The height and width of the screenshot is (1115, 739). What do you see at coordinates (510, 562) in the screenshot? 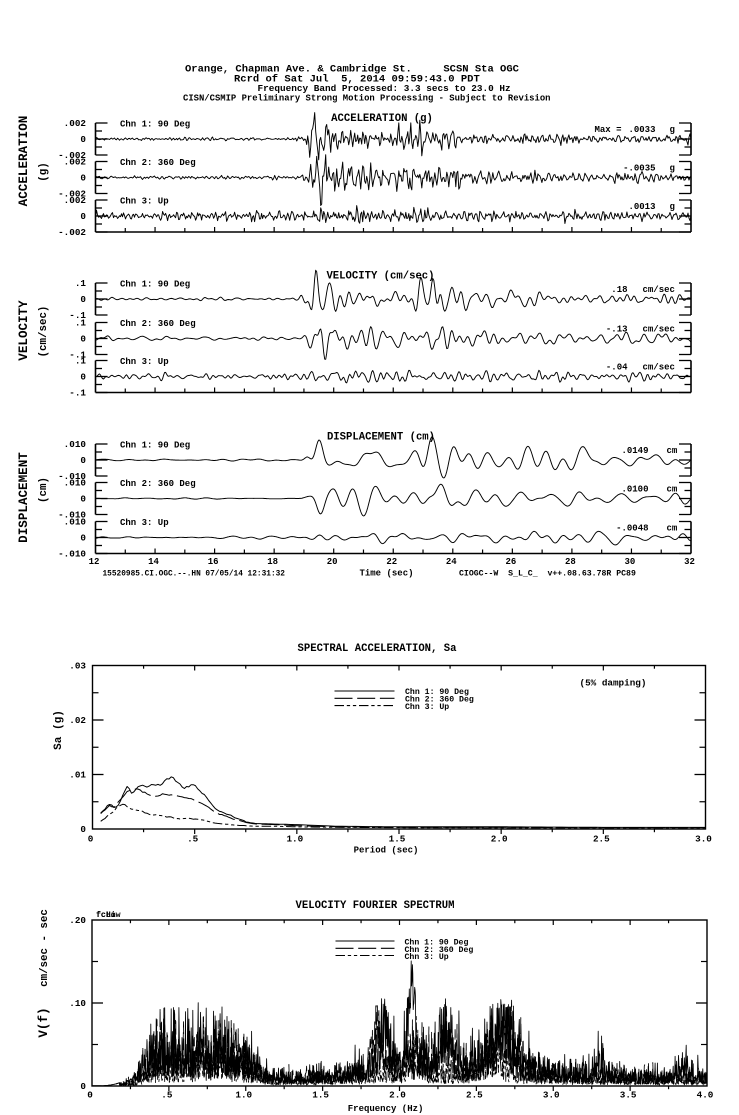
I see `svg-text: 26` at bounding box center [510, 562].